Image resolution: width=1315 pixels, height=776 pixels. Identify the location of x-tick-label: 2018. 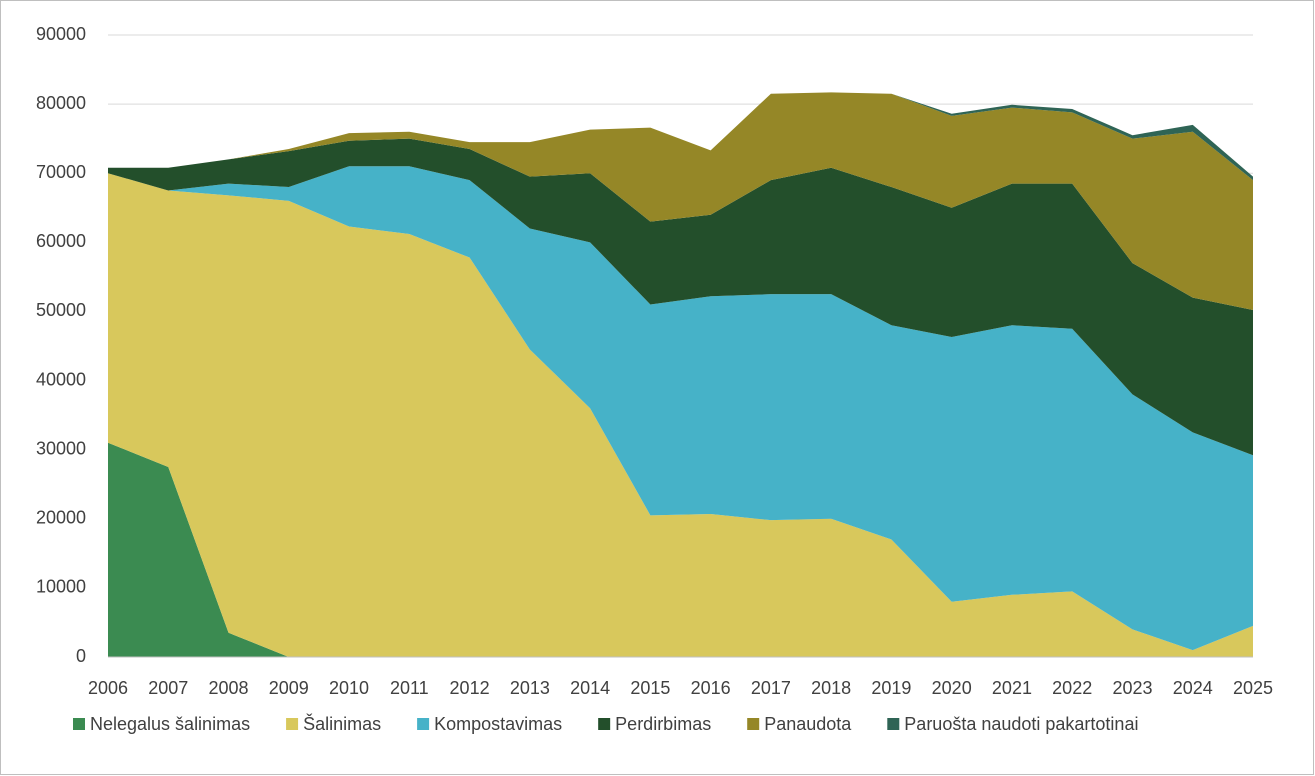
(831, 688).